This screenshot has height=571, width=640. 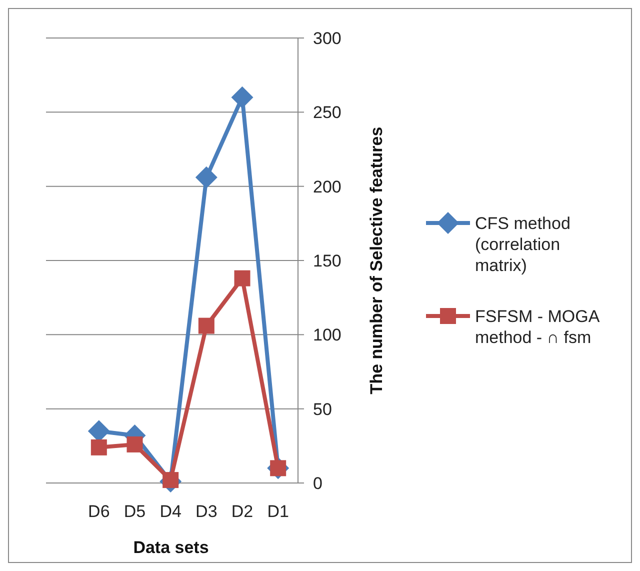 What do you see at coordinates (242, 511) in the screenshot?
I see `x-tick-label: D2` at bounding box center [242, 511].